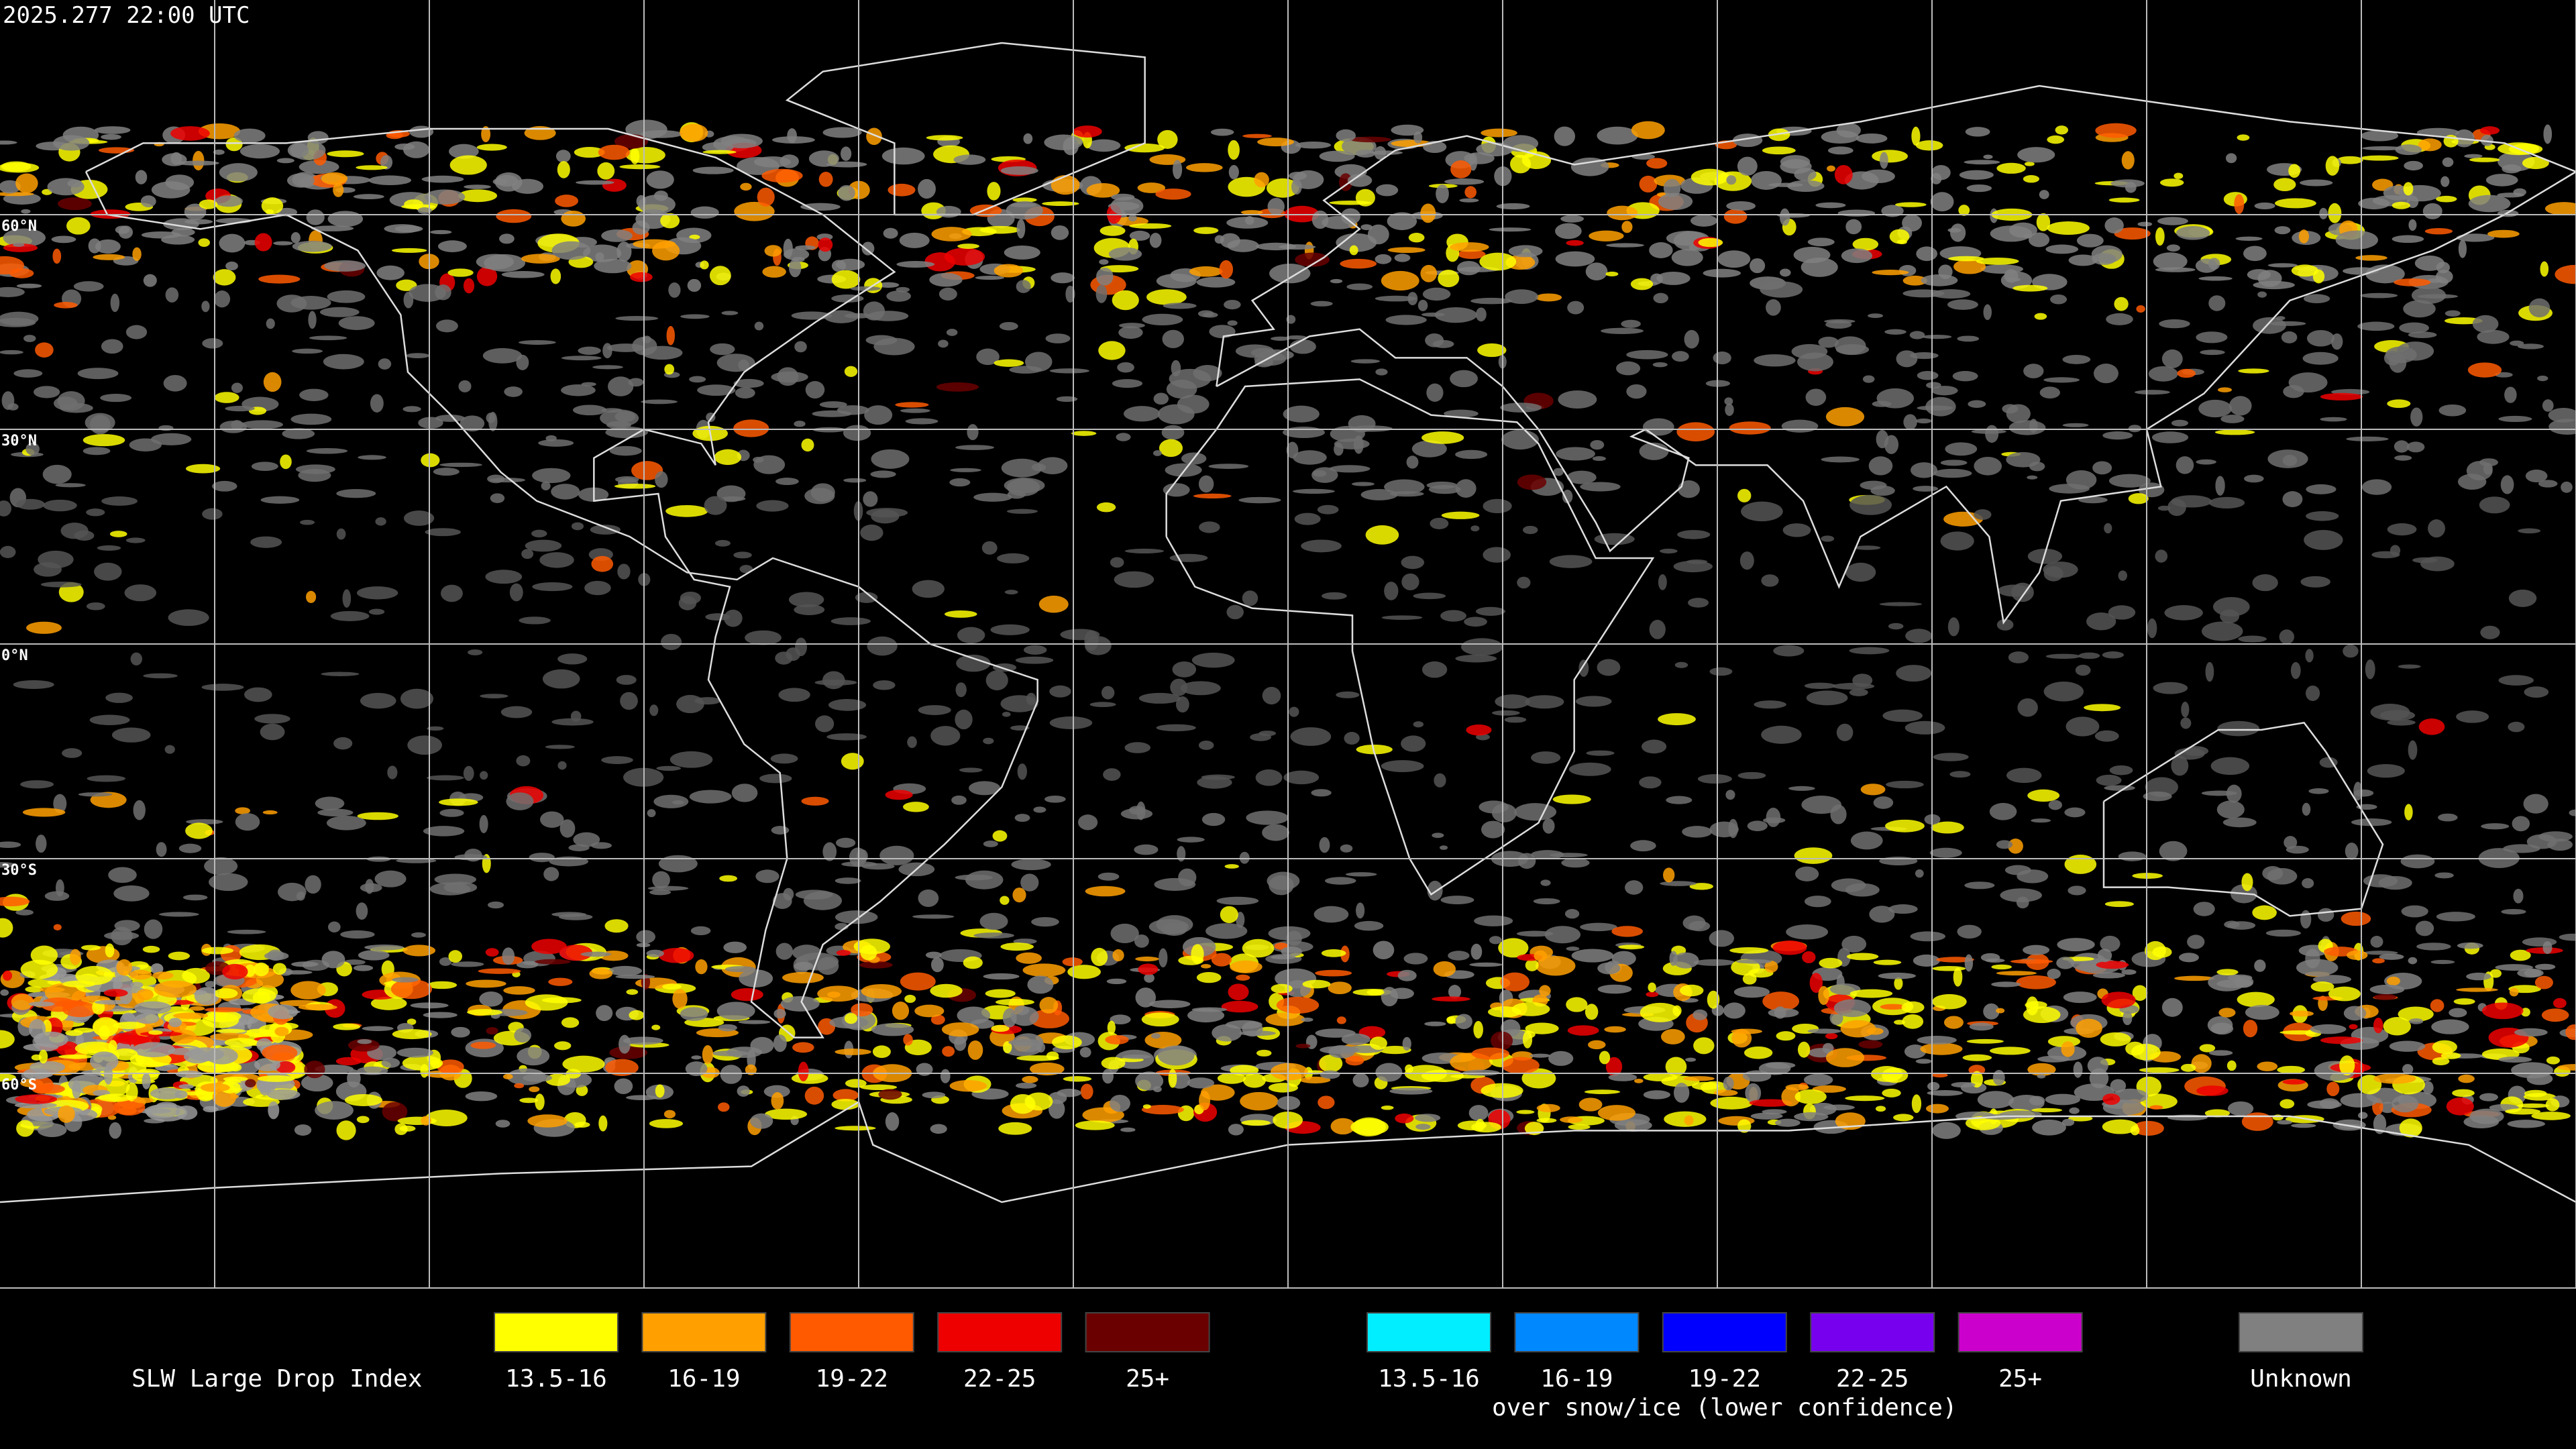  What do you see at coordinates (14, 655) in the screenshot?
I see `latitude-label: 0°N` at bounding box center [14, 655].